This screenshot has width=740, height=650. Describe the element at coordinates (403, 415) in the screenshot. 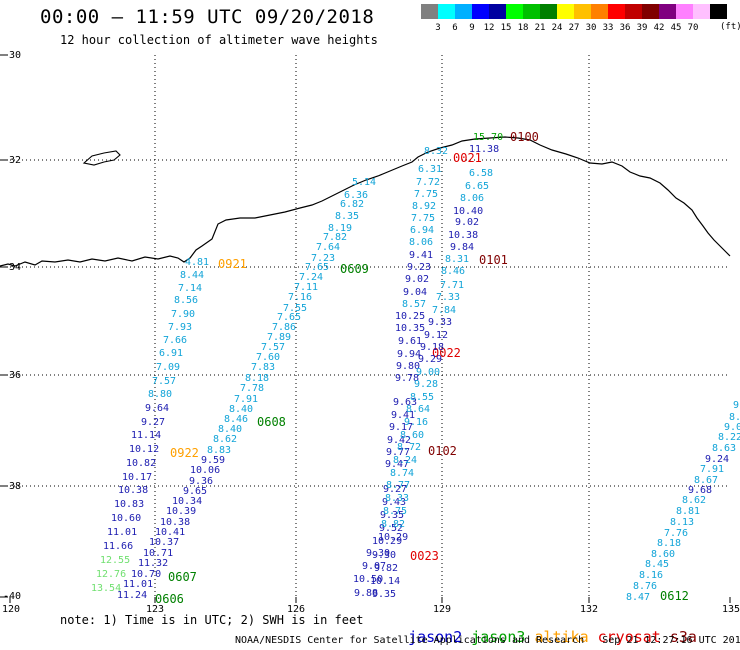

I see `swh-value: 9.41` at that location.